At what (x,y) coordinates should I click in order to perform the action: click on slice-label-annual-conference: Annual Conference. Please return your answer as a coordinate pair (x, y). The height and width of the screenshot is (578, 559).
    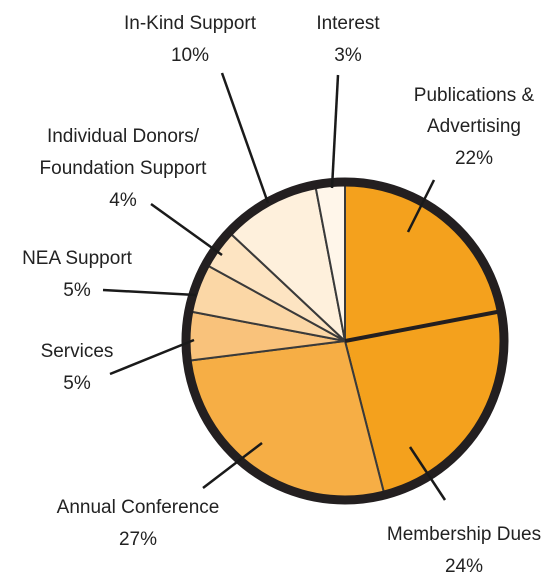
    Looking at the image, I should click on (138, 507).